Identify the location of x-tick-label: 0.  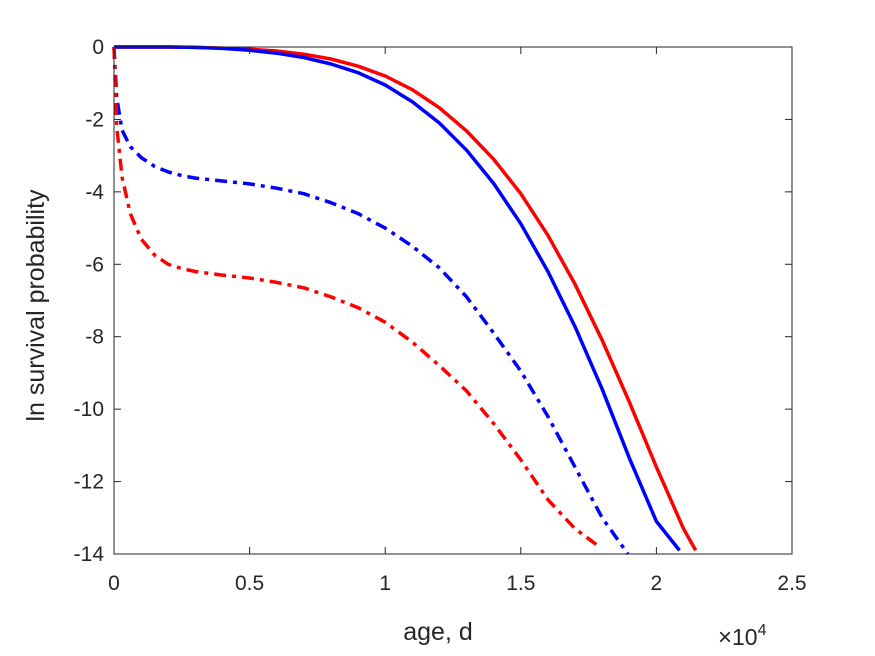
(114, 583).